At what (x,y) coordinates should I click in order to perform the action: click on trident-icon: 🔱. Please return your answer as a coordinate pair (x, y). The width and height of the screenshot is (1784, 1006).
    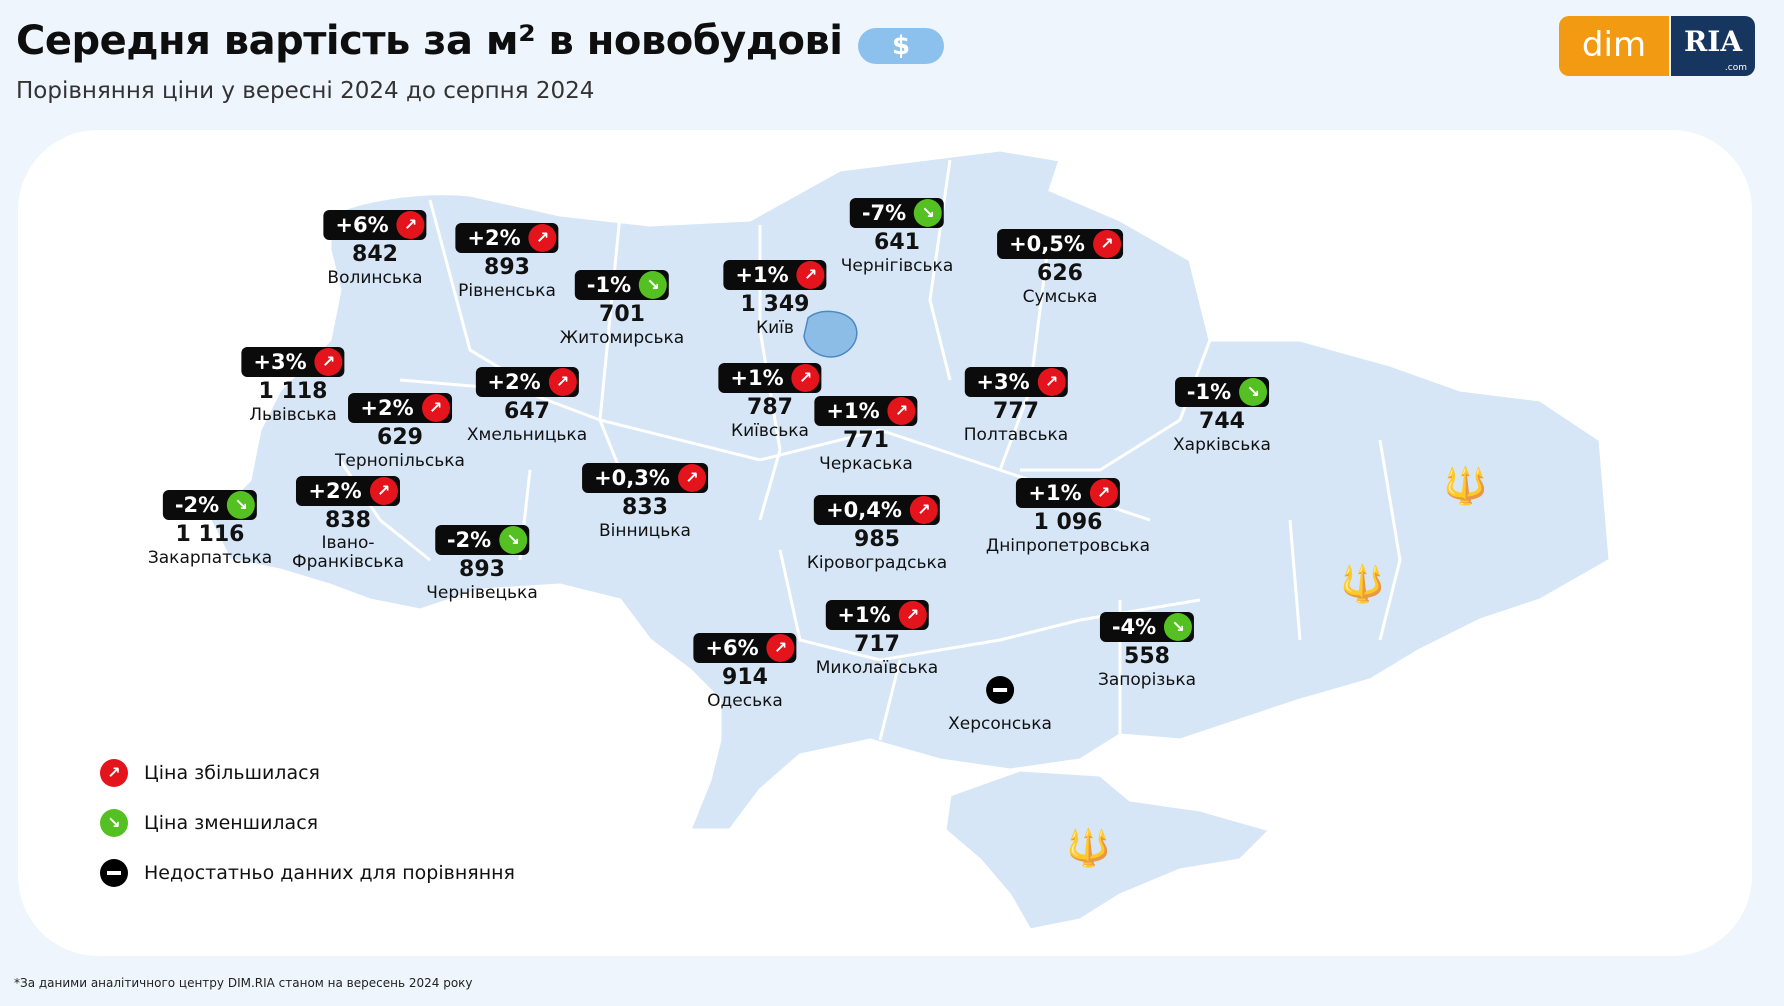
    Looking at the image, I should click on (1362, 584).